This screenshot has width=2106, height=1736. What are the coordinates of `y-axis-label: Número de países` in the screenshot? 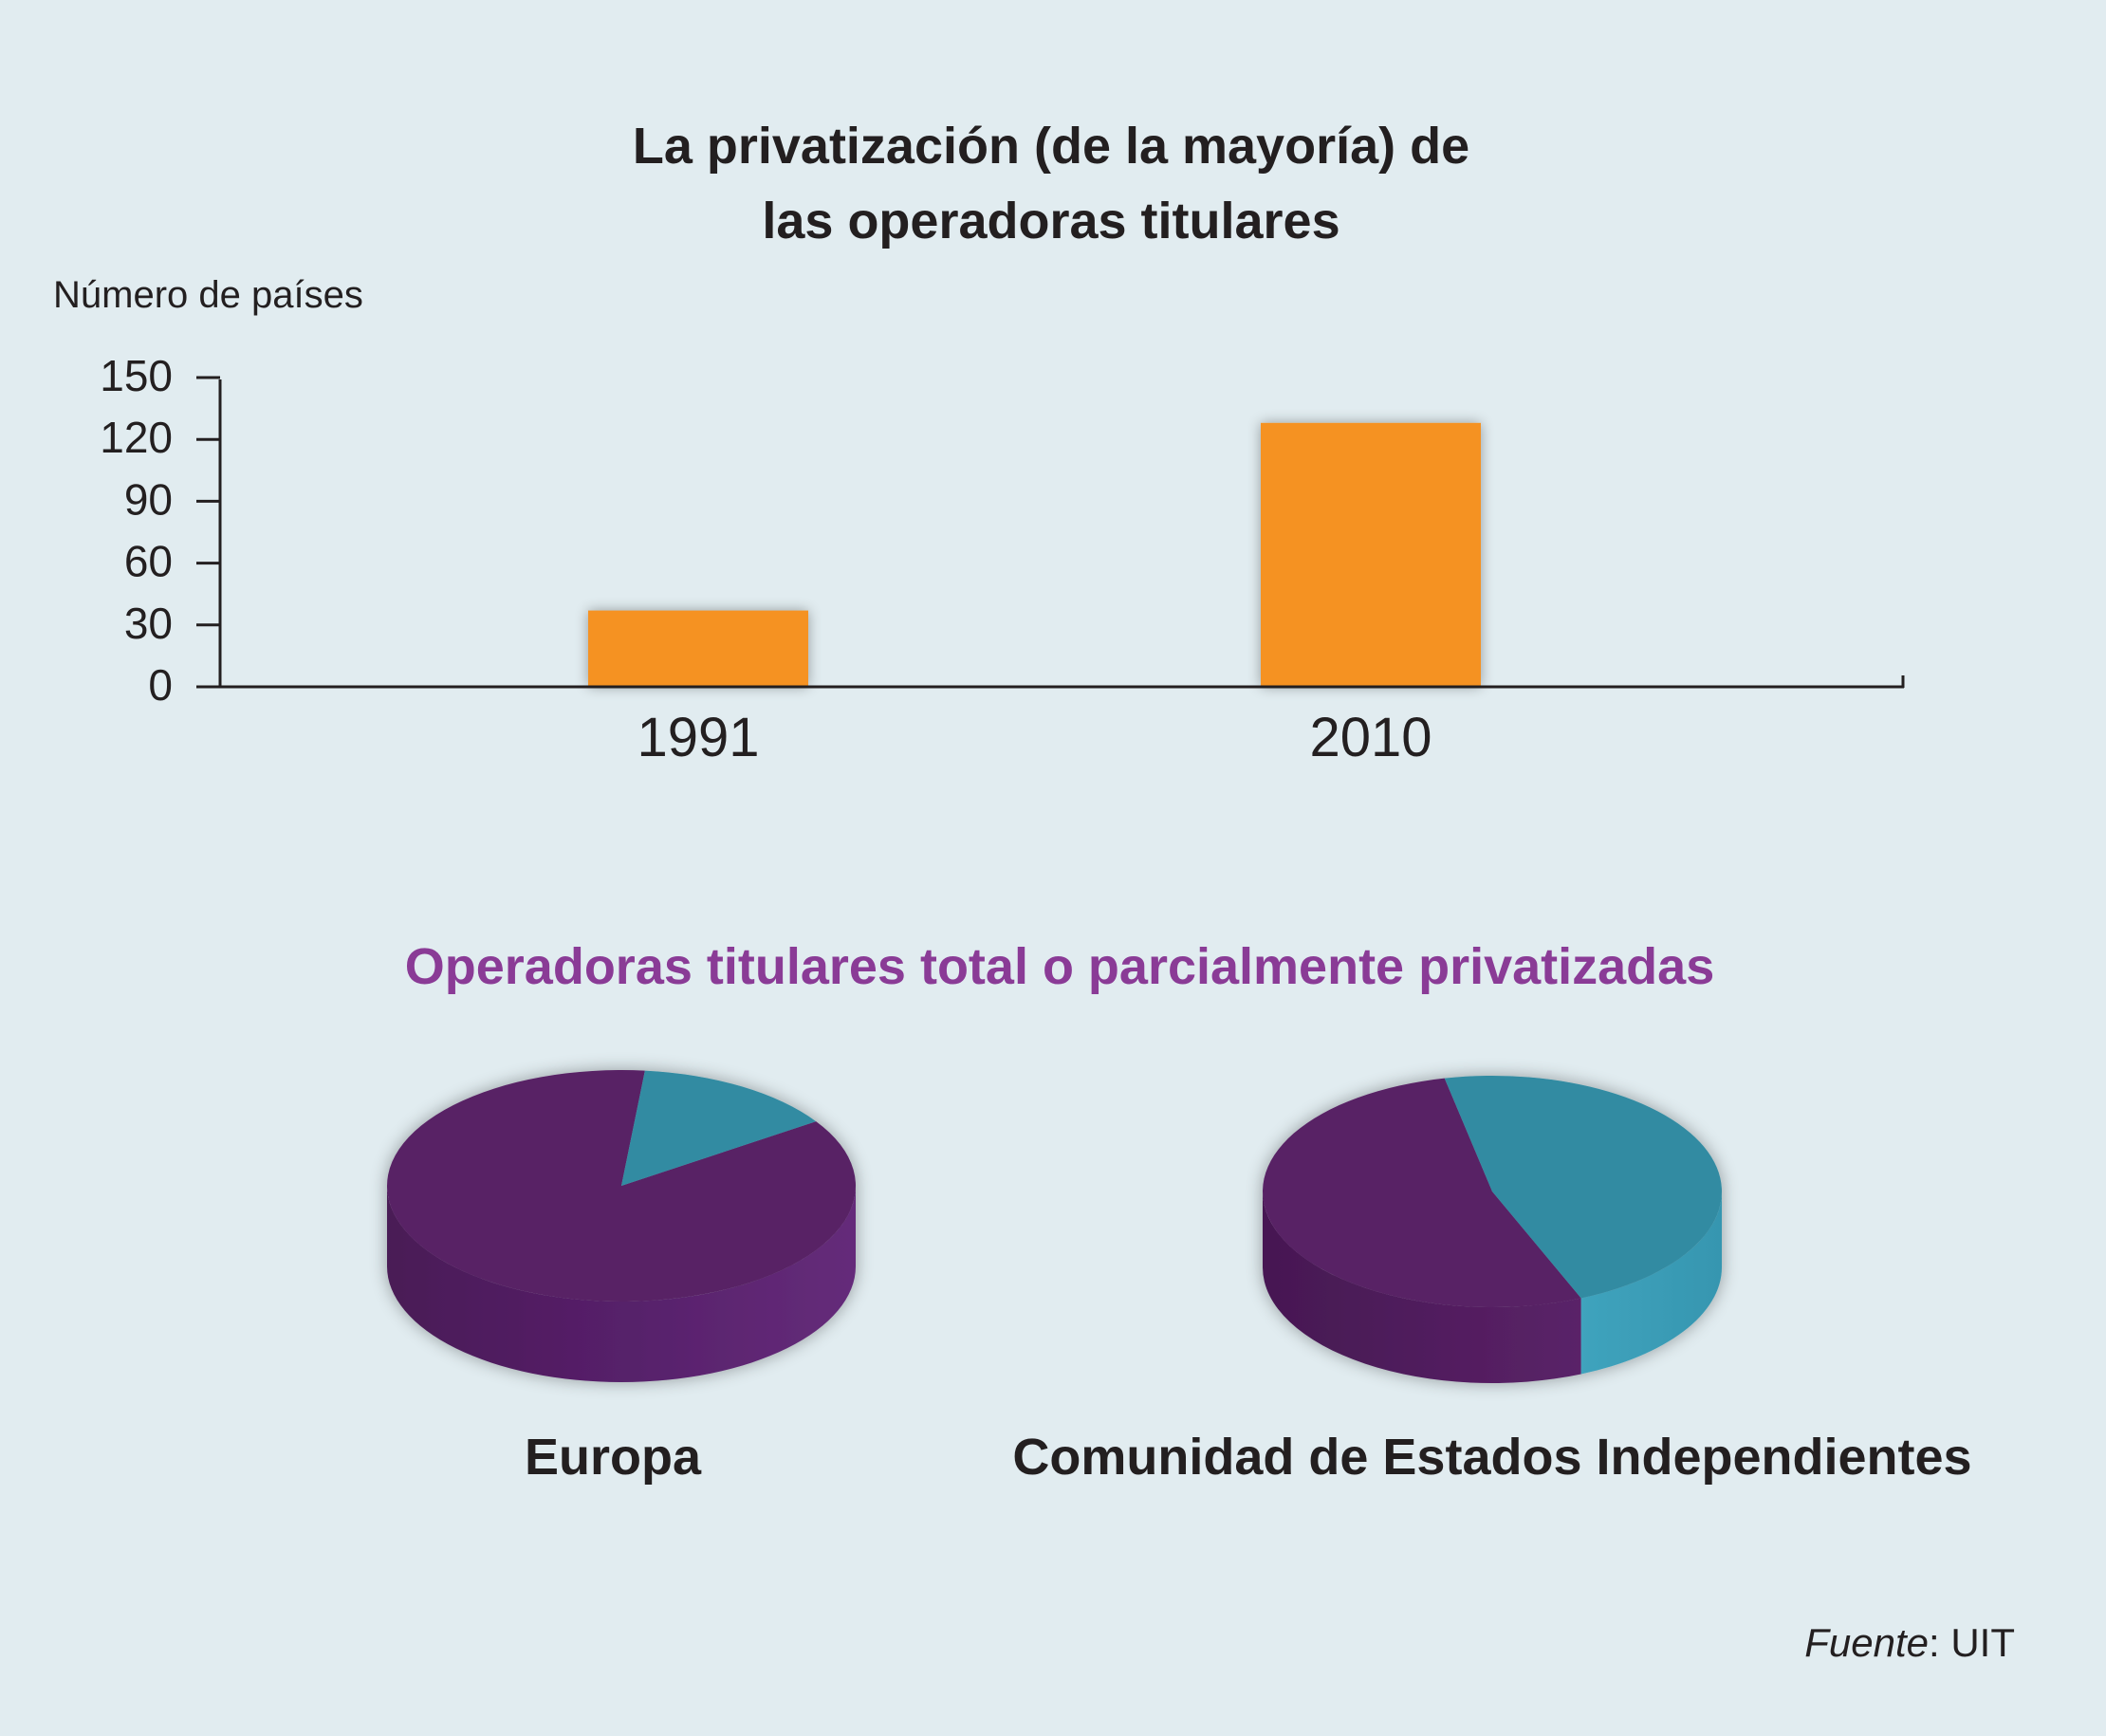 It's located at (208, 295).